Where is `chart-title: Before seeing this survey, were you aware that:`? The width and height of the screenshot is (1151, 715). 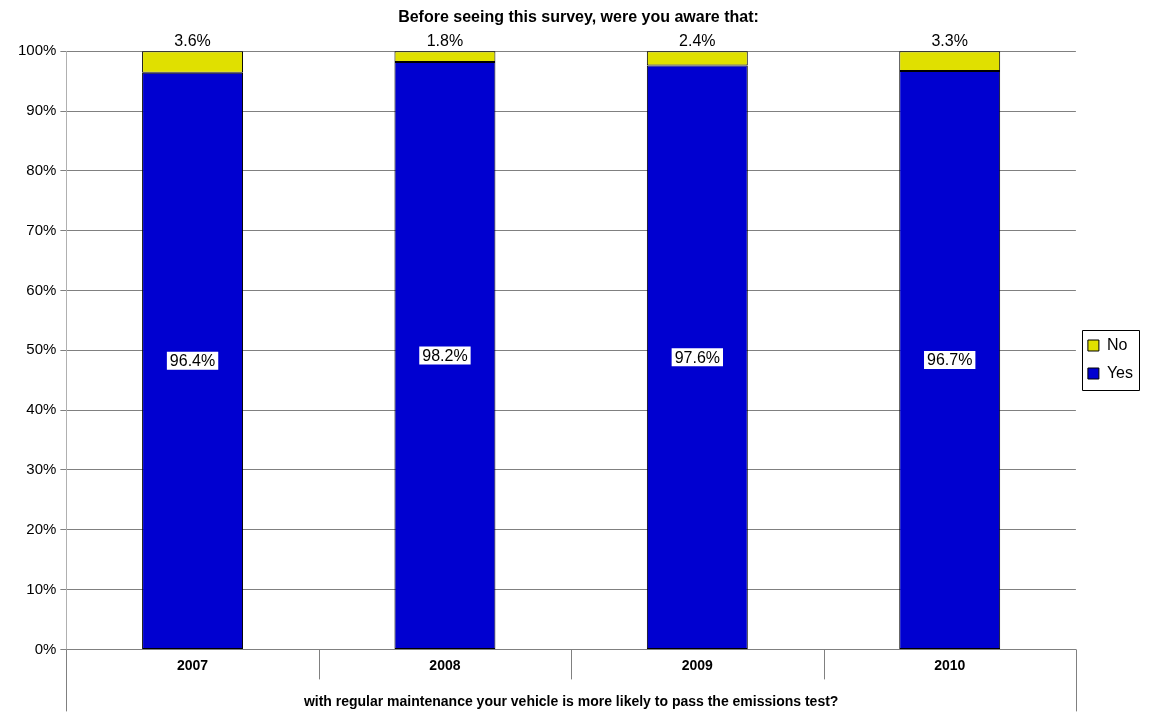 chart-title: Before seeing this survey, were you aware that: is located at coordinates (578, 17).